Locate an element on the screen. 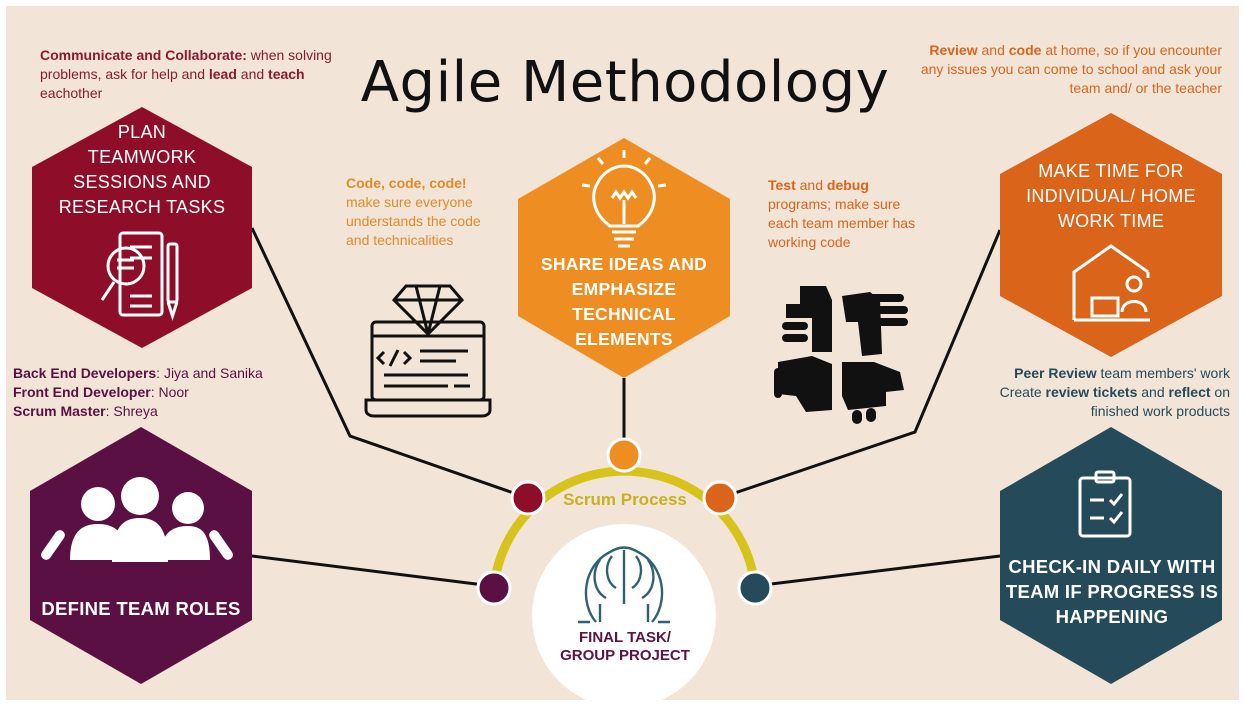 Image resolution: width=1245 pixels, height=706 pixels. hex-plan-line1: PLAN is located at coordinates (142, 132).